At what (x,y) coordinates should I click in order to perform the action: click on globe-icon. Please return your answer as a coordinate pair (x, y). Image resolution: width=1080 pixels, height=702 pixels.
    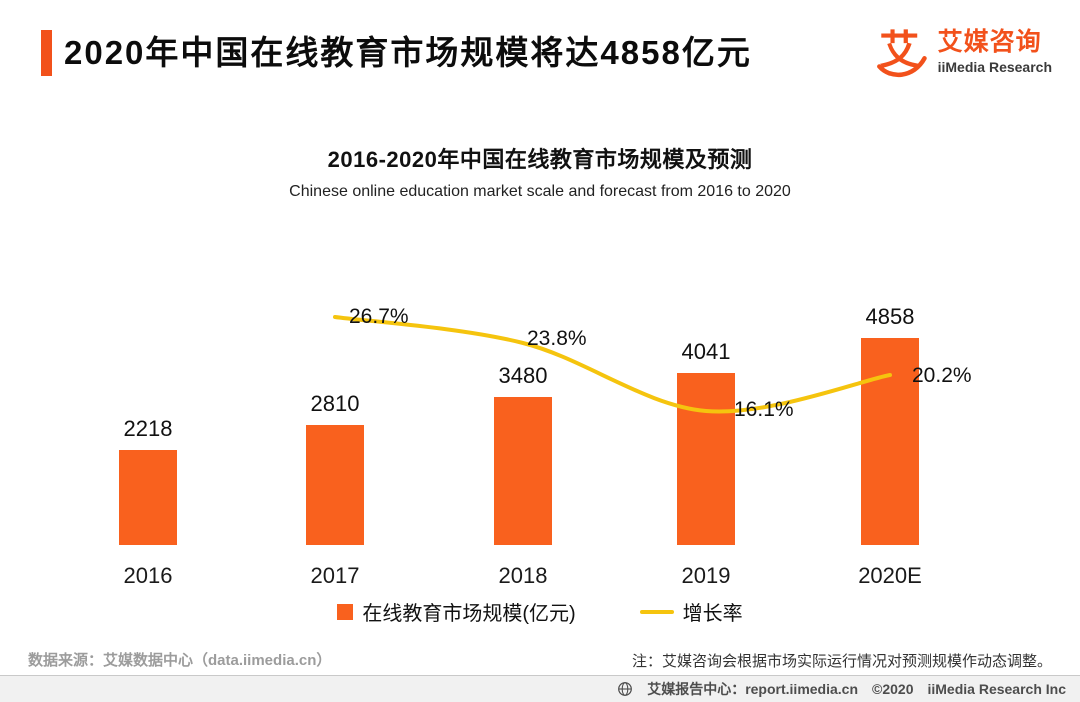
    Looking at the image, I should click on (625, 689).